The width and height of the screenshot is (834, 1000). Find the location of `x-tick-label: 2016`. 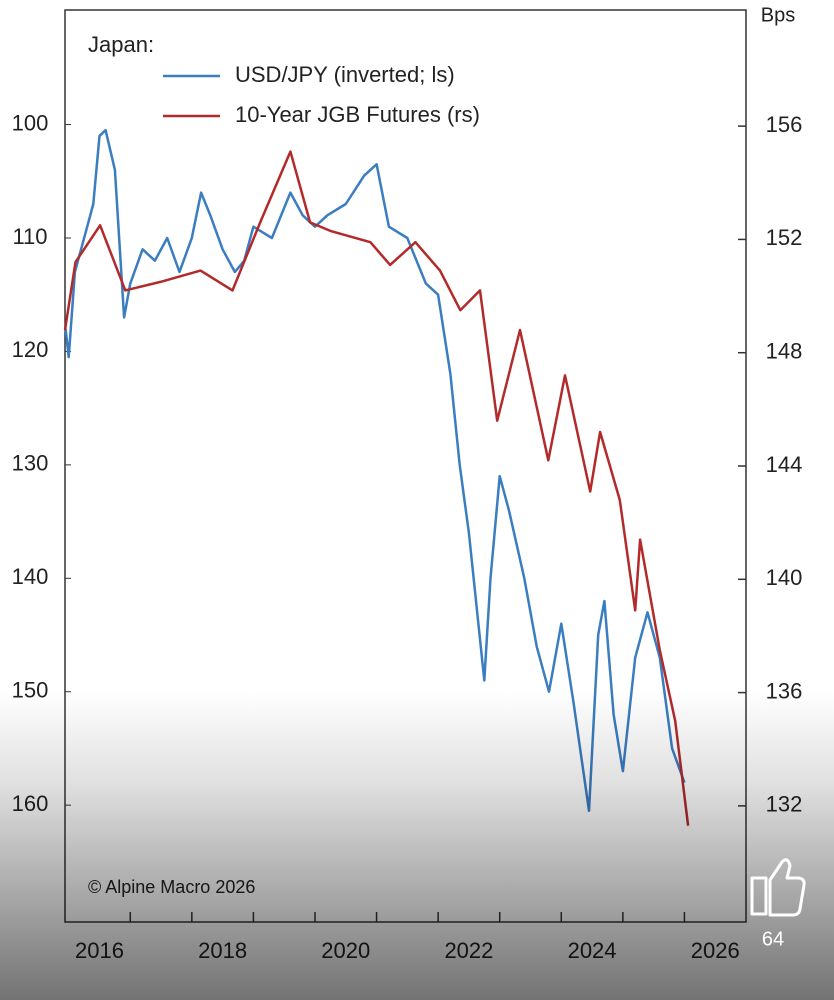

x-tick-label: 2016 is located at coordinates (99, 950).